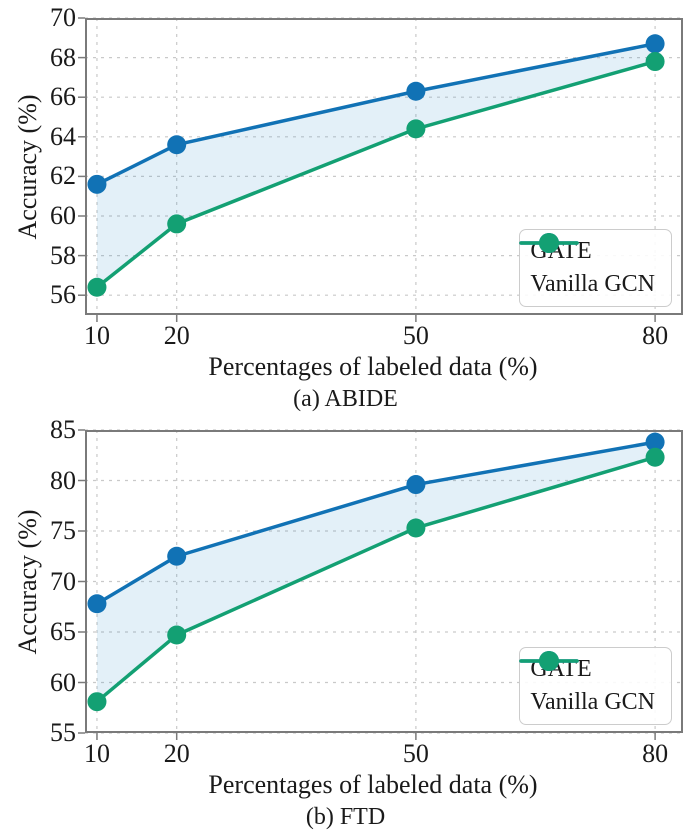 This screenshot has width=691, height=830. What do you see at coordinates (345, 399) in the screenshot?
I see `subfigure-caption: (a) ABIDE` at bounding box center [345, 399].